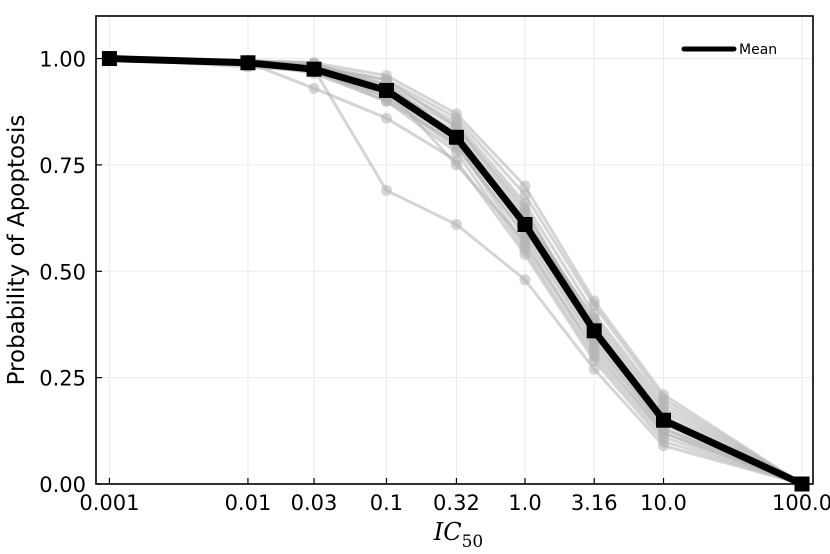  I want to click on x-tick-label: 0.1, so click(386, 503).